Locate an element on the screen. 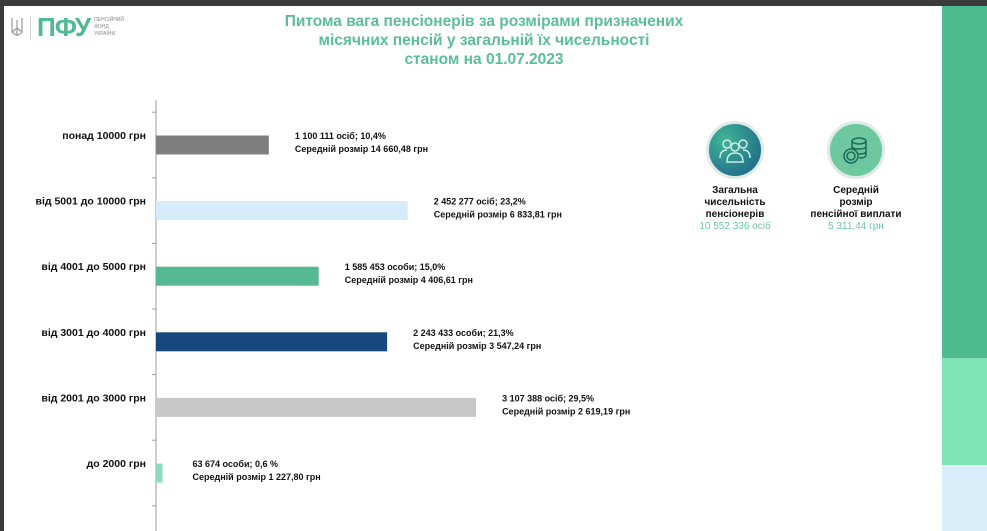  category-label: до 2000 грн is located at coordinates (116, 464).